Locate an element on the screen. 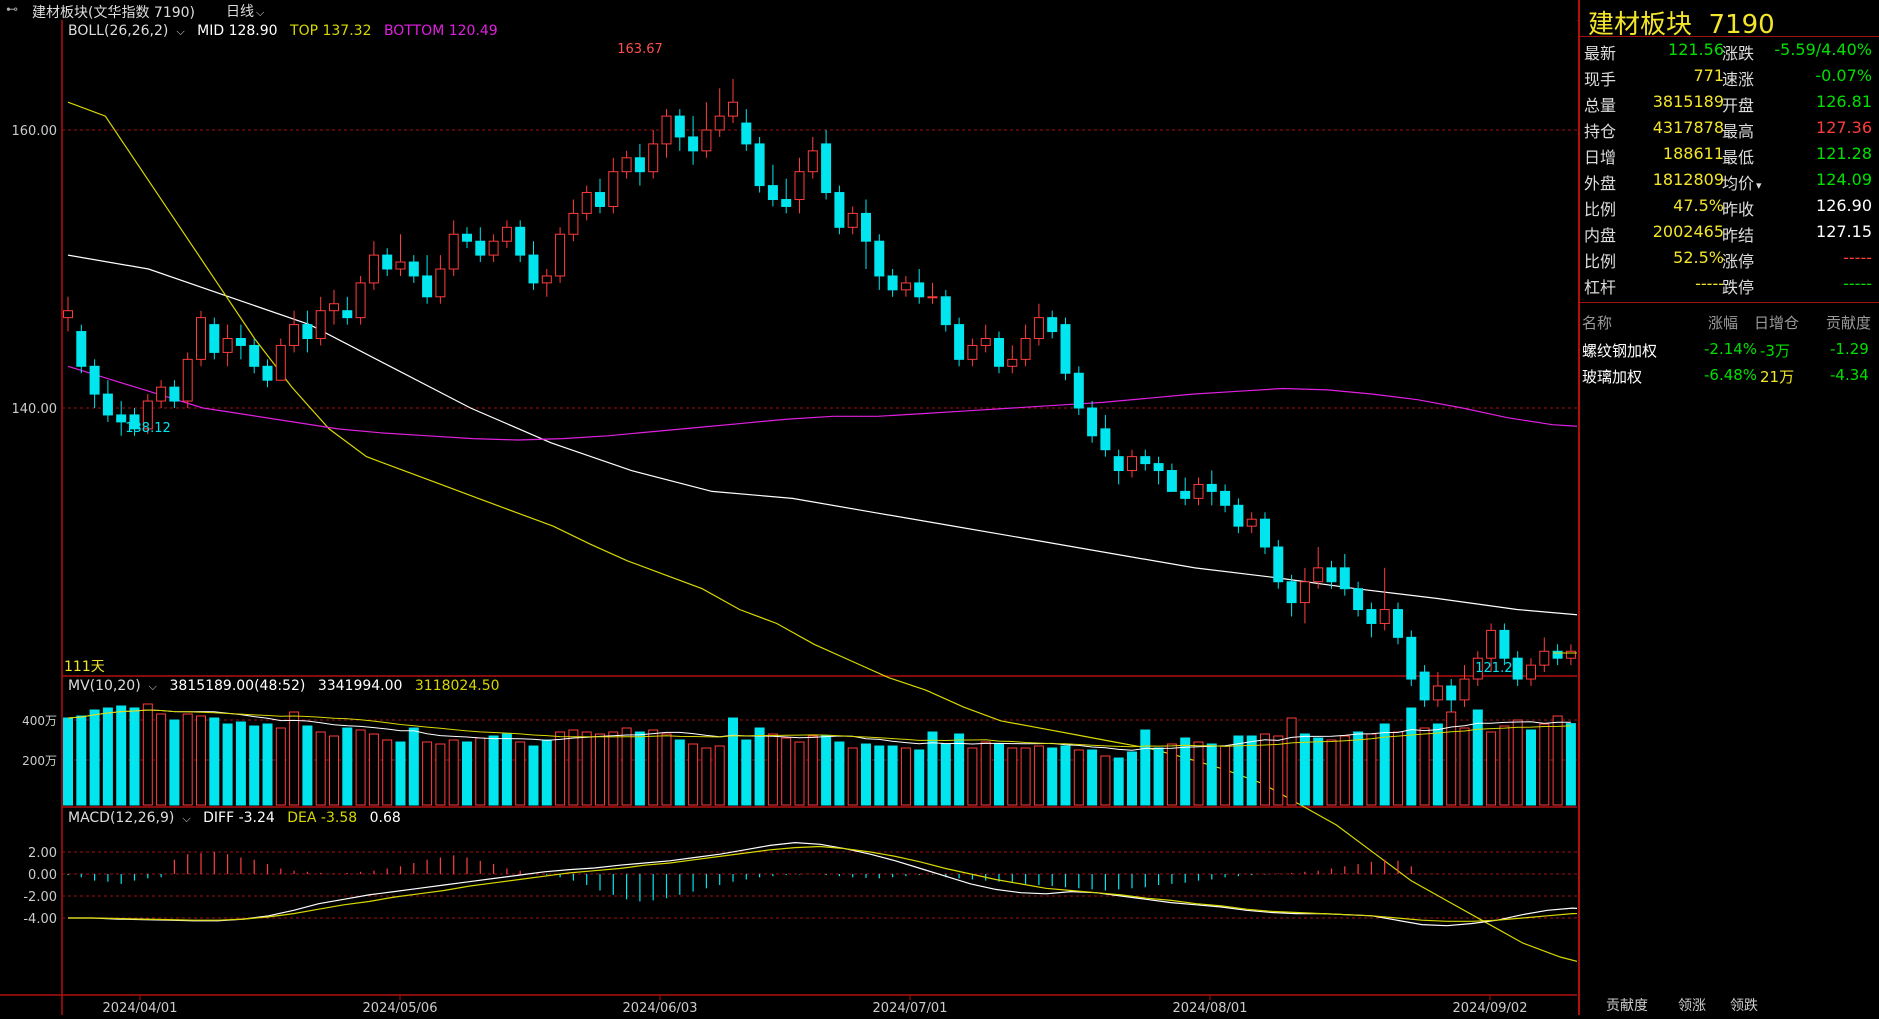 The width and height of the screenshot is (1879, 1019). tab-contribution: 贡献度 is located at coordinates (1627, 1006).